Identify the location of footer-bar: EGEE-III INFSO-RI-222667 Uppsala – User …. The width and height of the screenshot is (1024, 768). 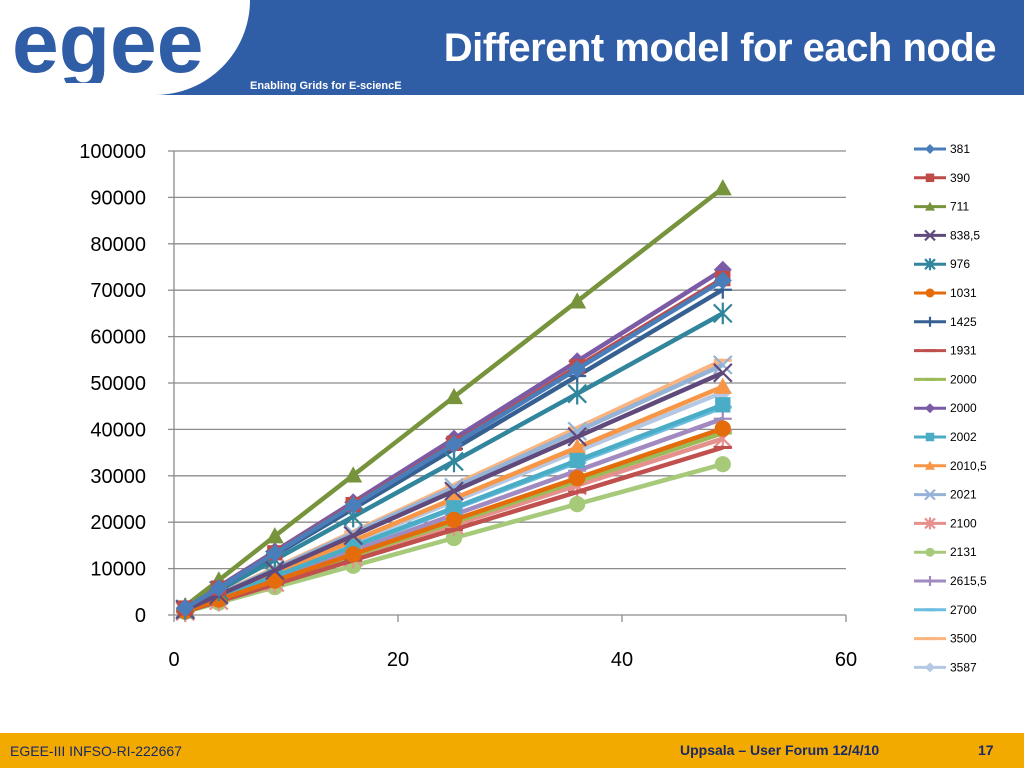
(512, 750).